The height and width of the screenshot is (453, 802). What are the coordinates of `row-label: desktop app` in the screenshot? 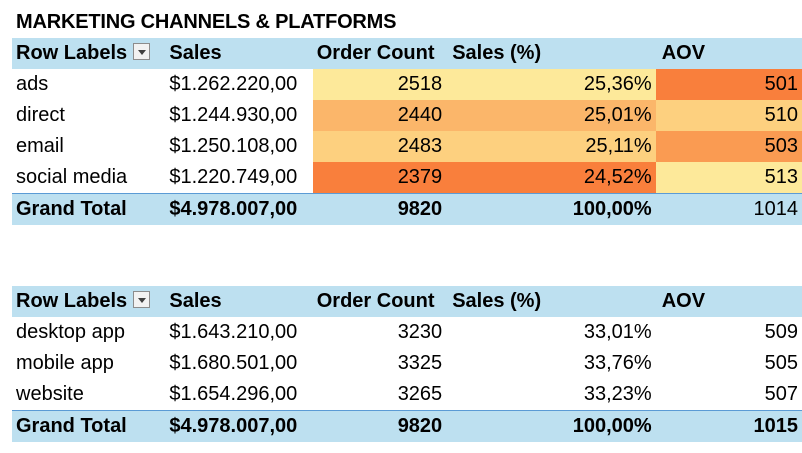 It's located at (70, 332).